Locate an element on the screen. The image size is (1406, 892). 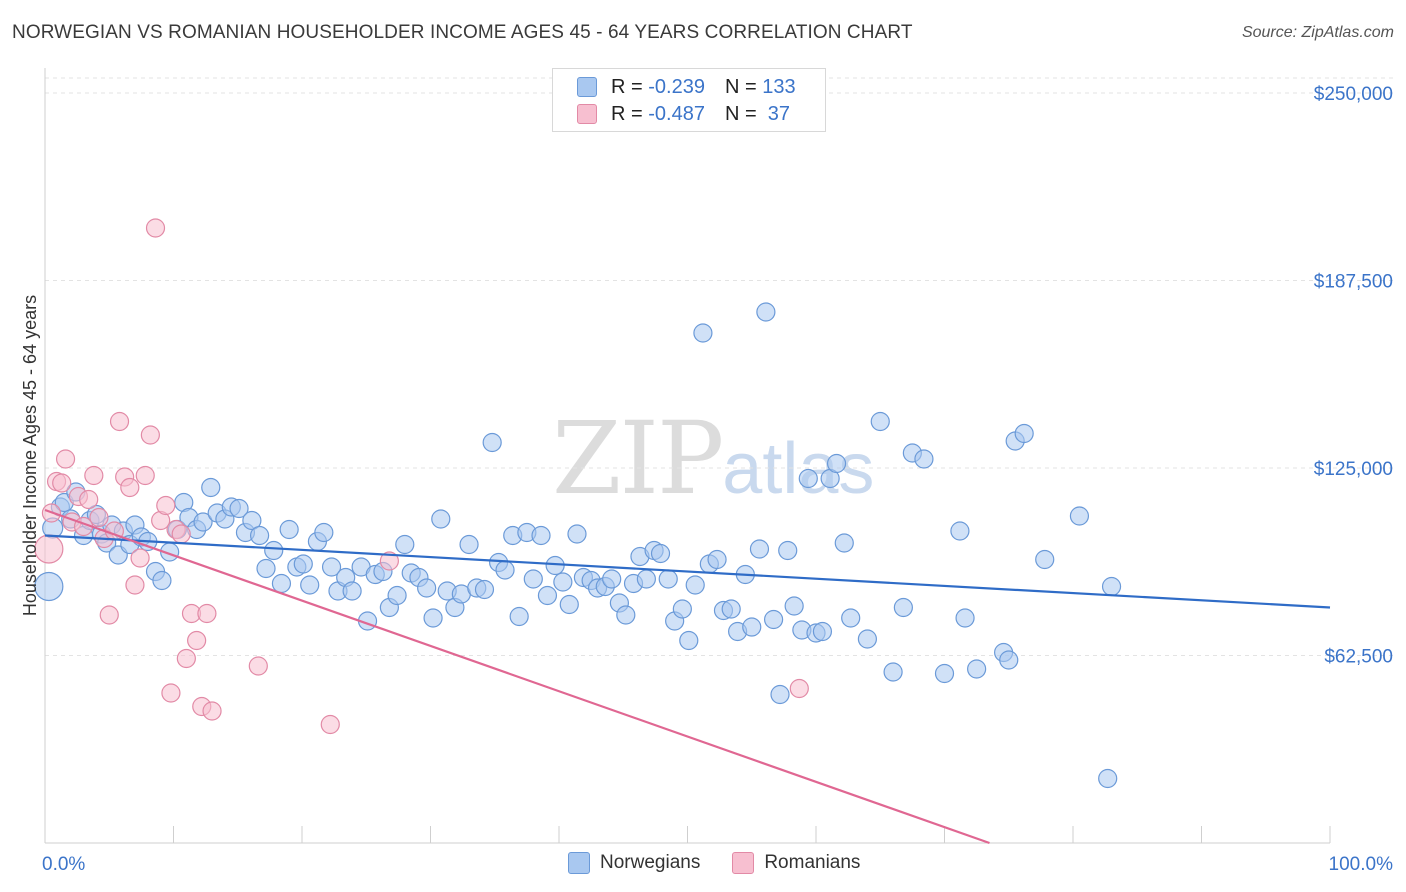
x-tick-label: 100.0% is located at coordinates (1361, 864).